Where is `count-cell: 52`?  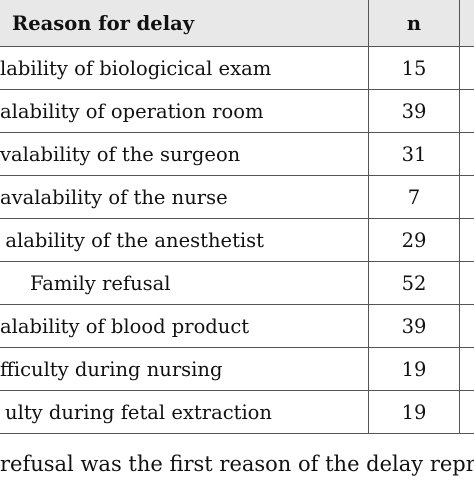 count-cell: 52 is located at coordinates (414, 283).